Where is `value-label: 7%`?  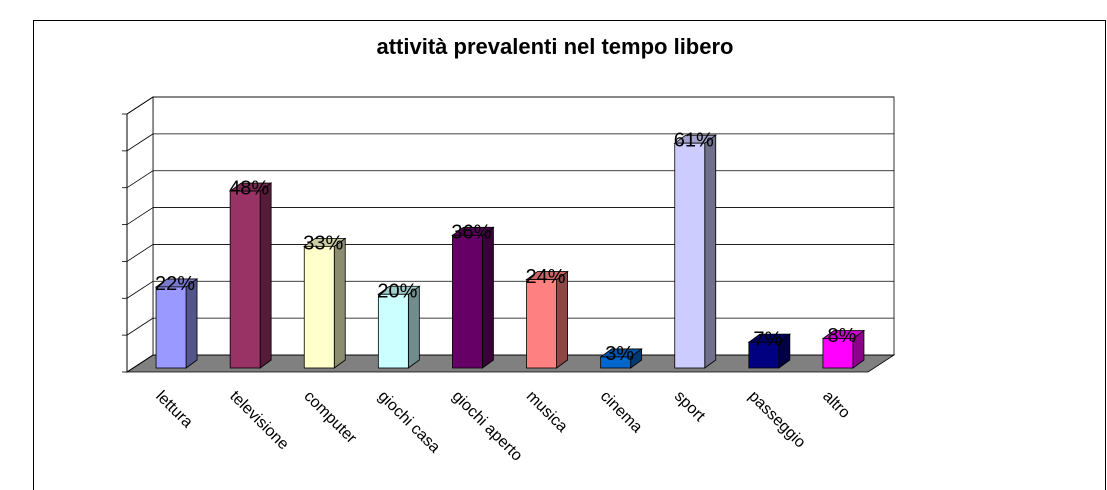
value-label: 7% is located at coordinates (767, 339).